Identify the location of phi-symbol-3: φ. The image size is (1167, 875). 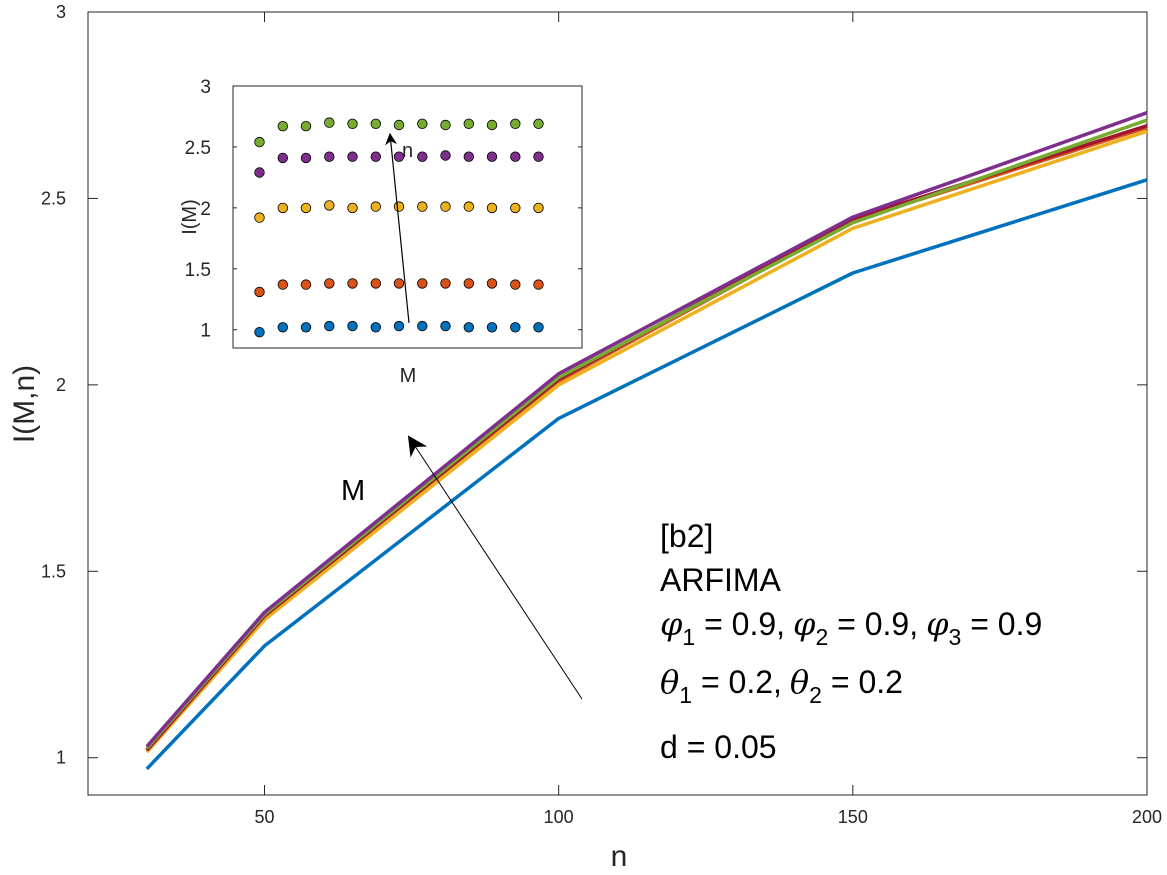
(937, 624).